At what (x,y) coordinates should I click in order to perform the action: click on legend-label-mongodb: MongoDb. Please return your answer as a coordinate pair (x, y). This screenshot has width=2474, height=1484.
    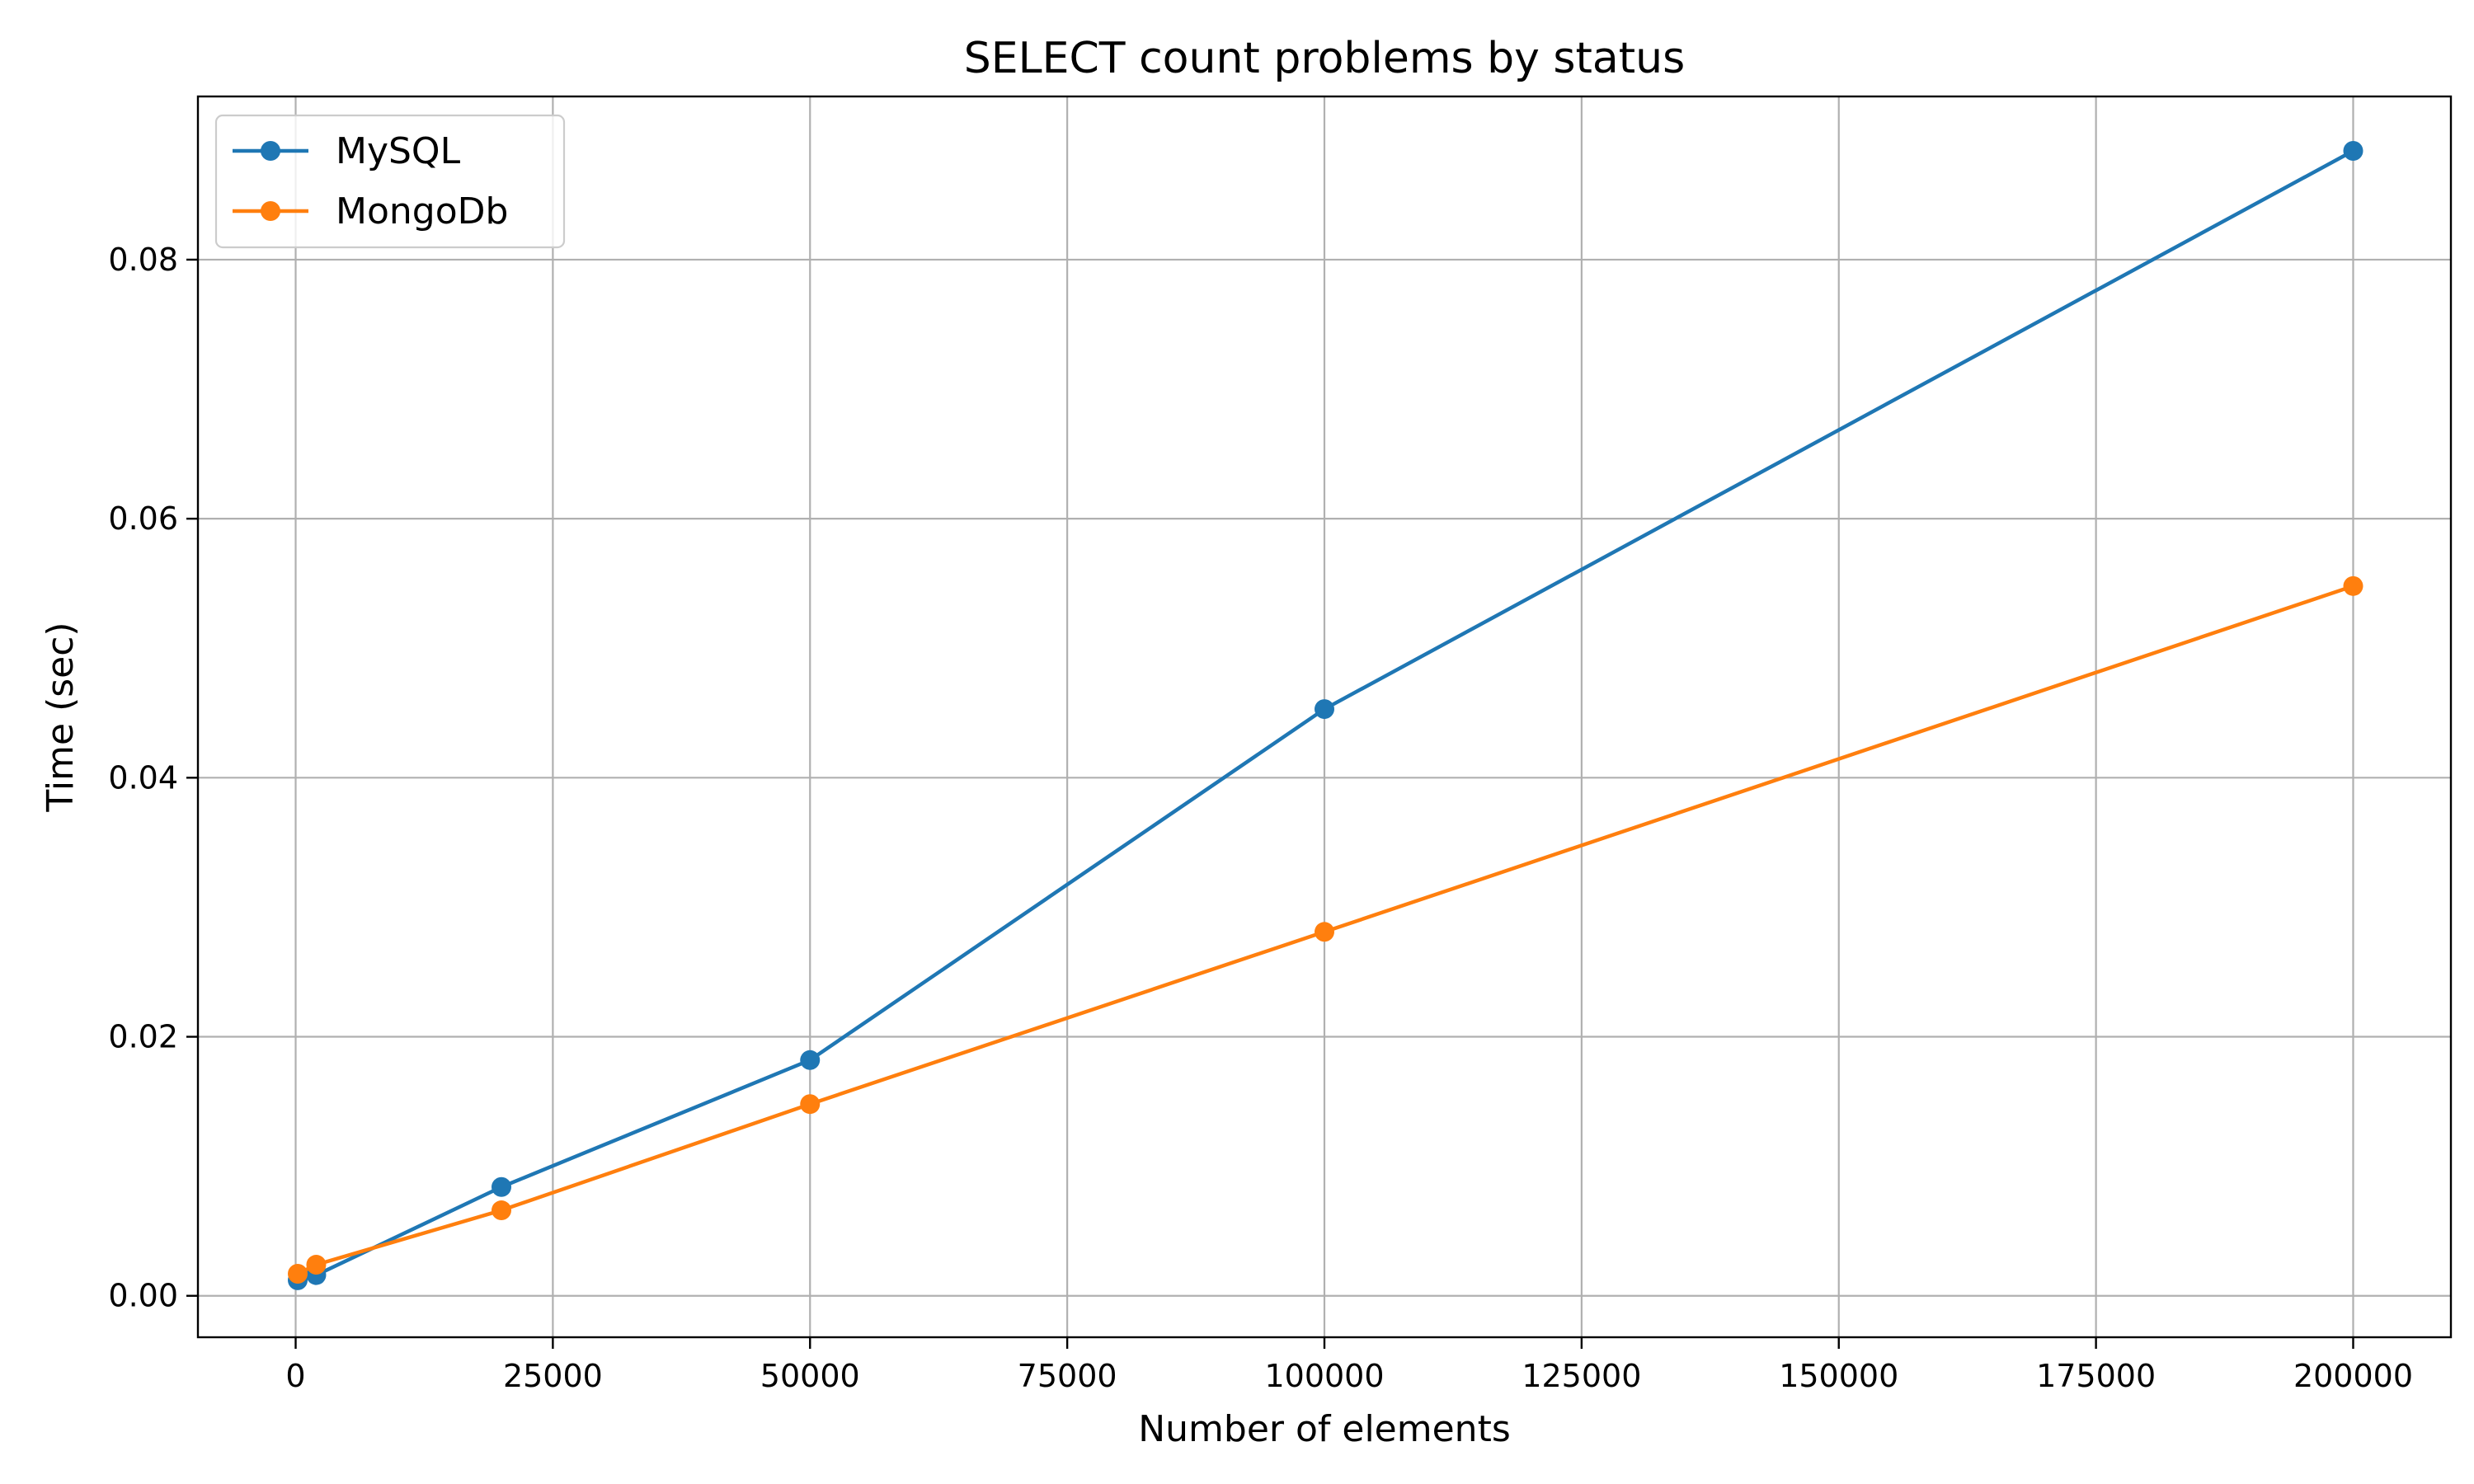
    Looking at the image, I should click on (422, 211).